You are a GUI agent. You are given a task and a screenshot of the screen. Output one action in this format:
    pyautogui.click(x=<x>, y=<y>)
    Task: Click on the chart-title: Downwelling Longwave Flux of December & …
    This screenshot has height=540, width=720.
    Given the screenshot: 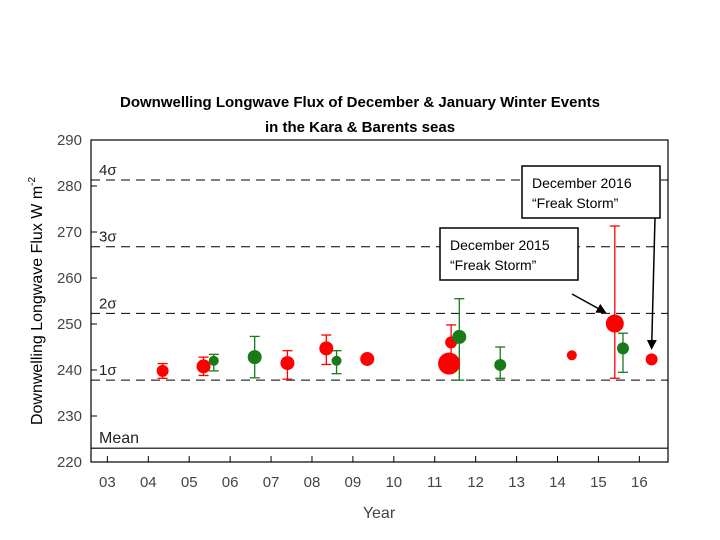 What is the action you would take?
    pyautogui.click(x=360, y=102)
    